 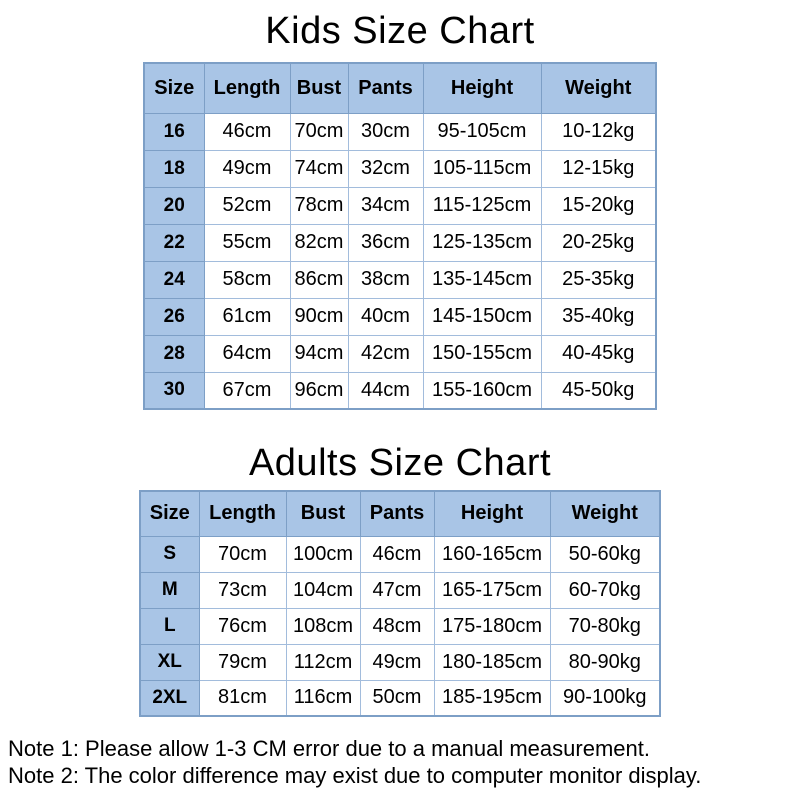 I want to click on data-cell: 50-60kg, so click(x=605, y=554).